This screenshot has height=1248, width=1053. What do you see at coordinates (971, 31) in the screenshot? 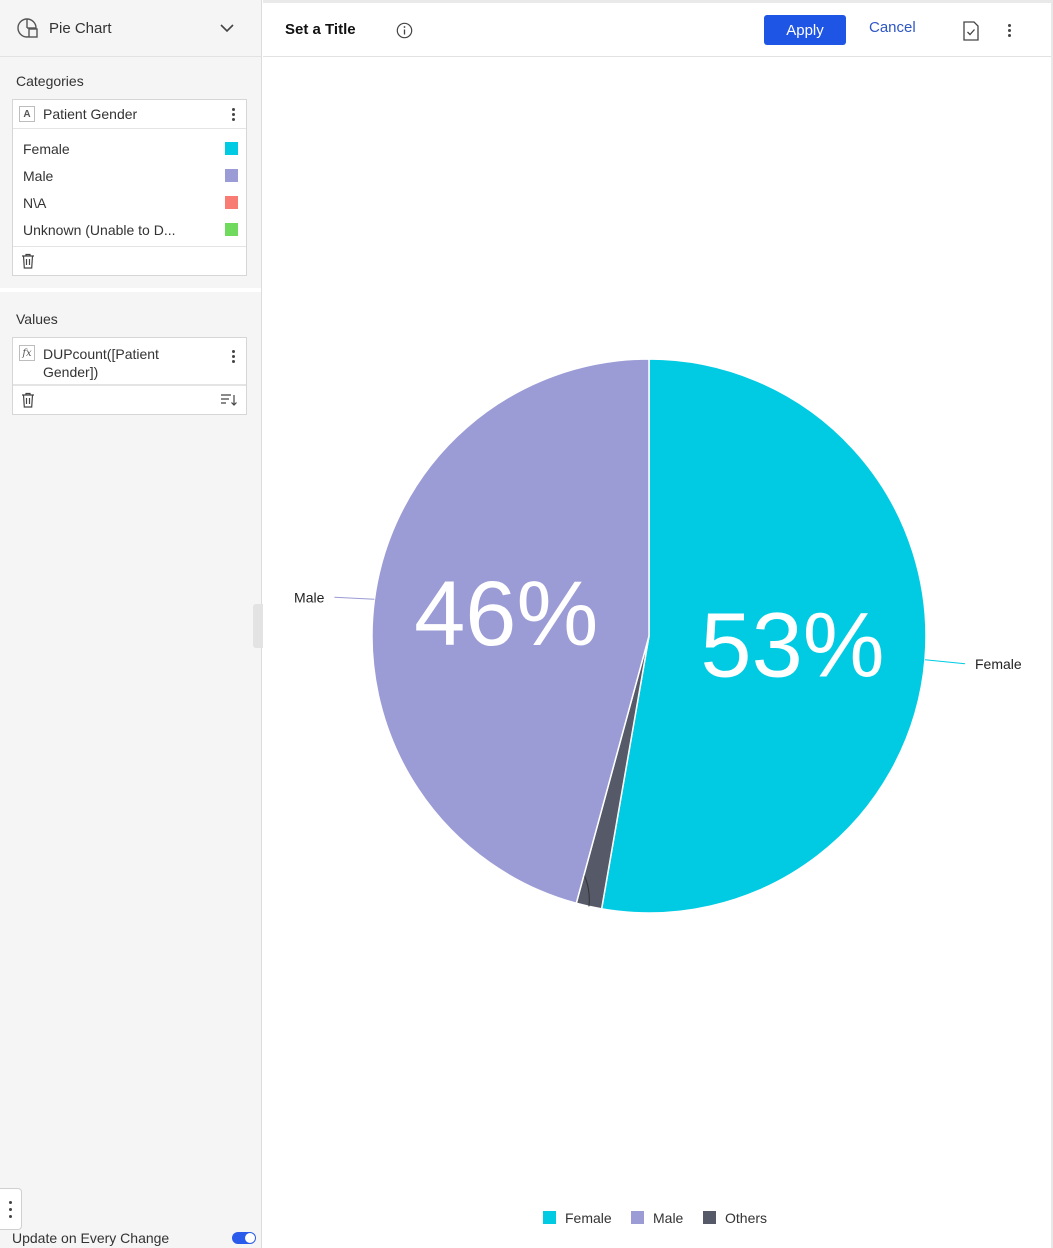
I see `save-widget-icon` at bounding box center [971, 31].